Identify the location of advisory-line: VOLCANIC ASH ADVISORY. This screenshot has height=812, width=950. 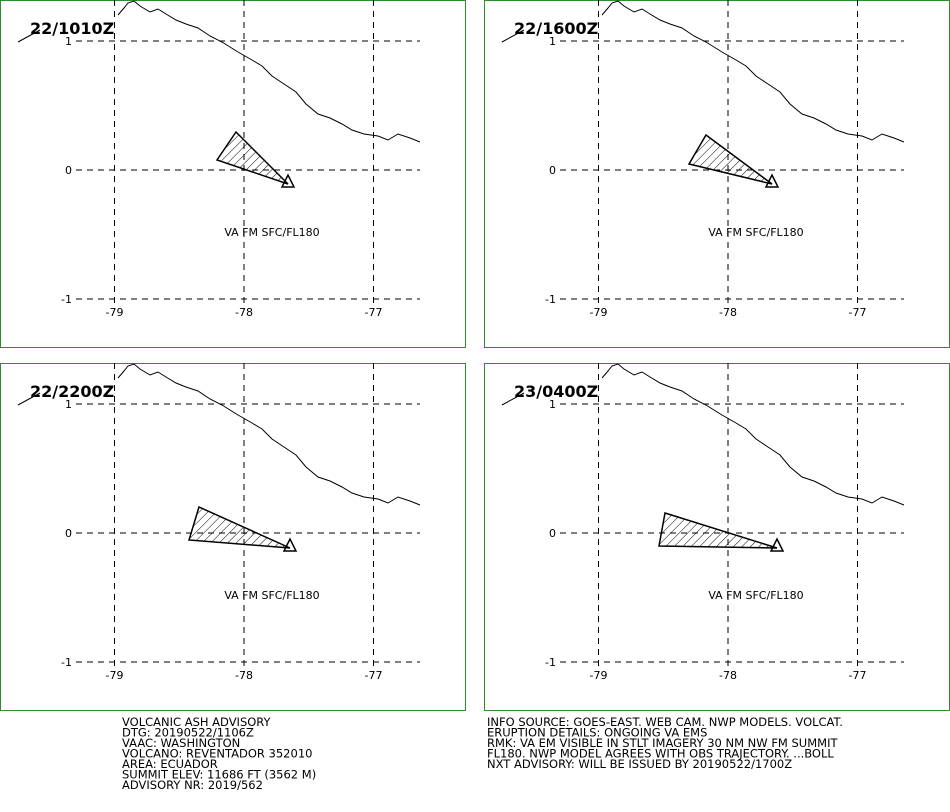
(197, 722).